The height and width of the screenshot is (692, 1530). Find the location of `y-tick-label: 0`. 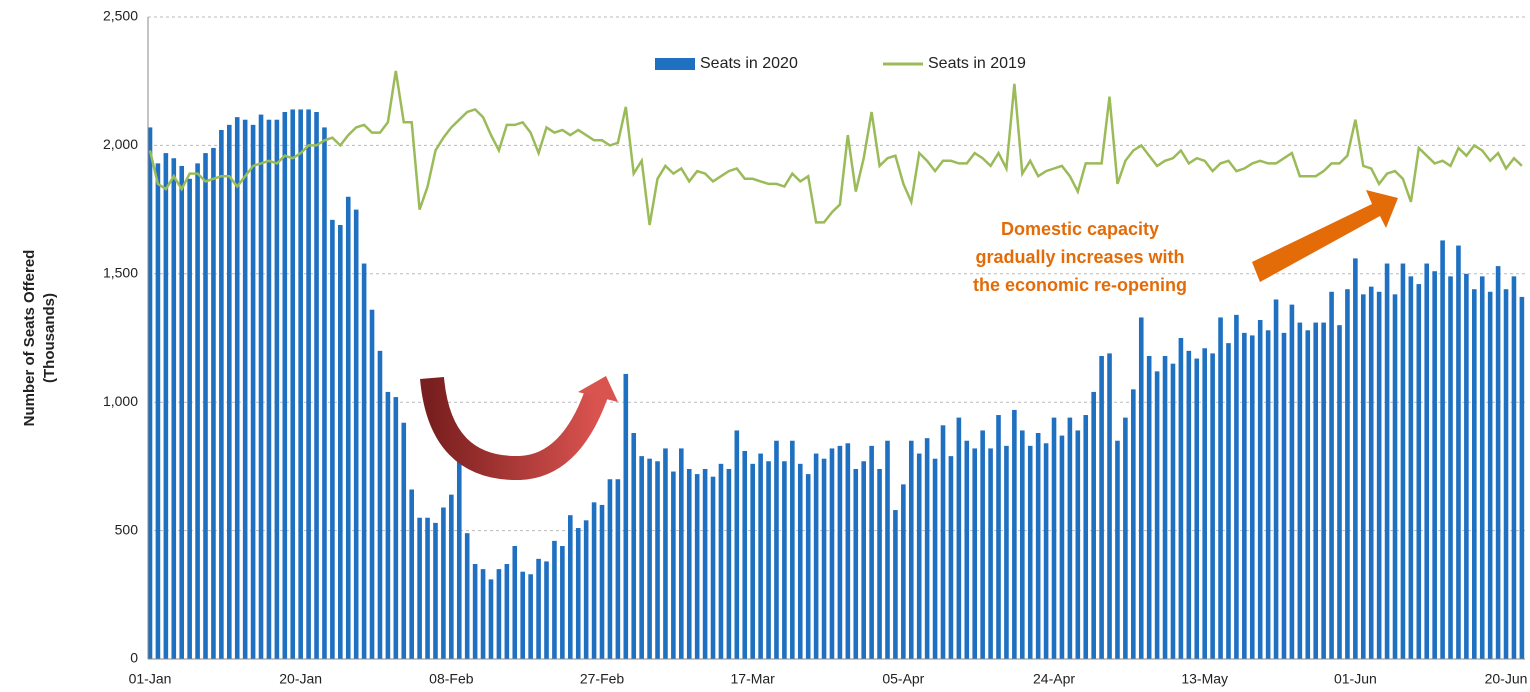

y-tick-label: 0 is located at coordinates (134, 658).